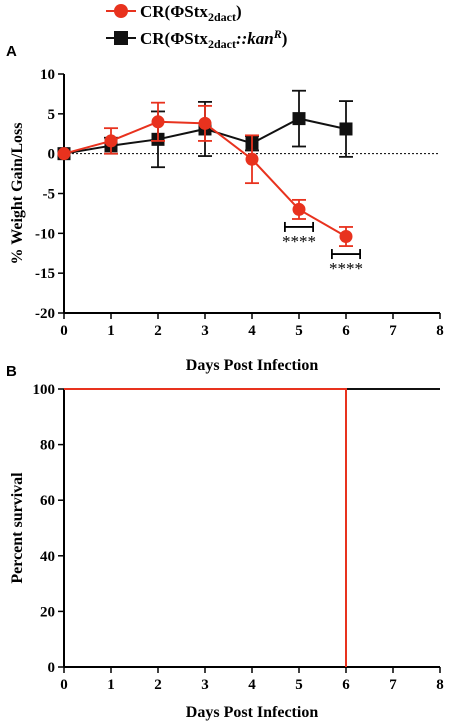 The height and width of the screenshot is (723, 450). What do you see at coordinates (17, 194) in the screenshot?
I see `y-axis-label: % Weight Gain/Loss` at bounding box center [17, 194].